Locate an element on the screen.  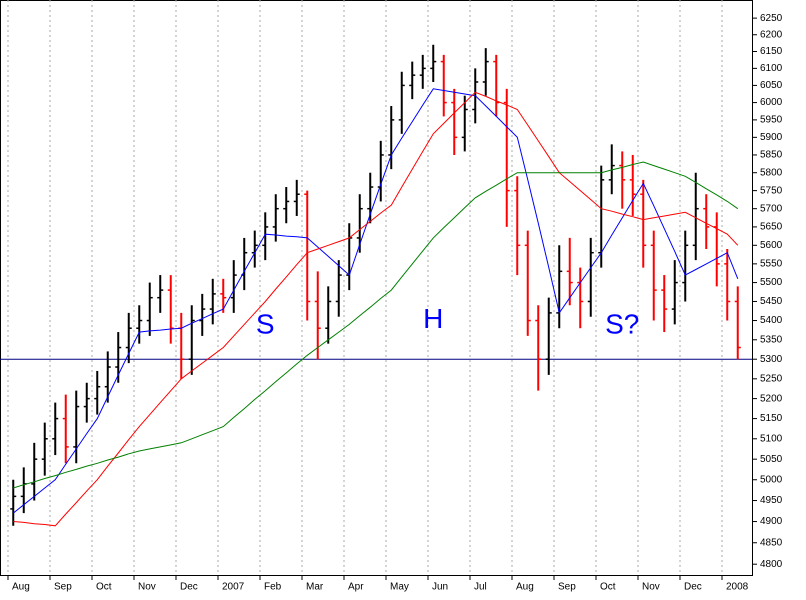
x-tick-label: 2007 is located at coordinates (233, 587).